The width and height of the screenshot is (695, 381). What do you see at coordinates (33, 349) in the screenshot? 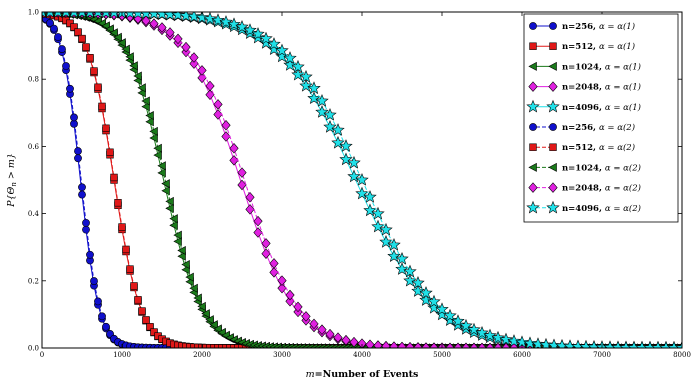
I see `y-tick-label: 0.0` at bounding box center [33, 349].